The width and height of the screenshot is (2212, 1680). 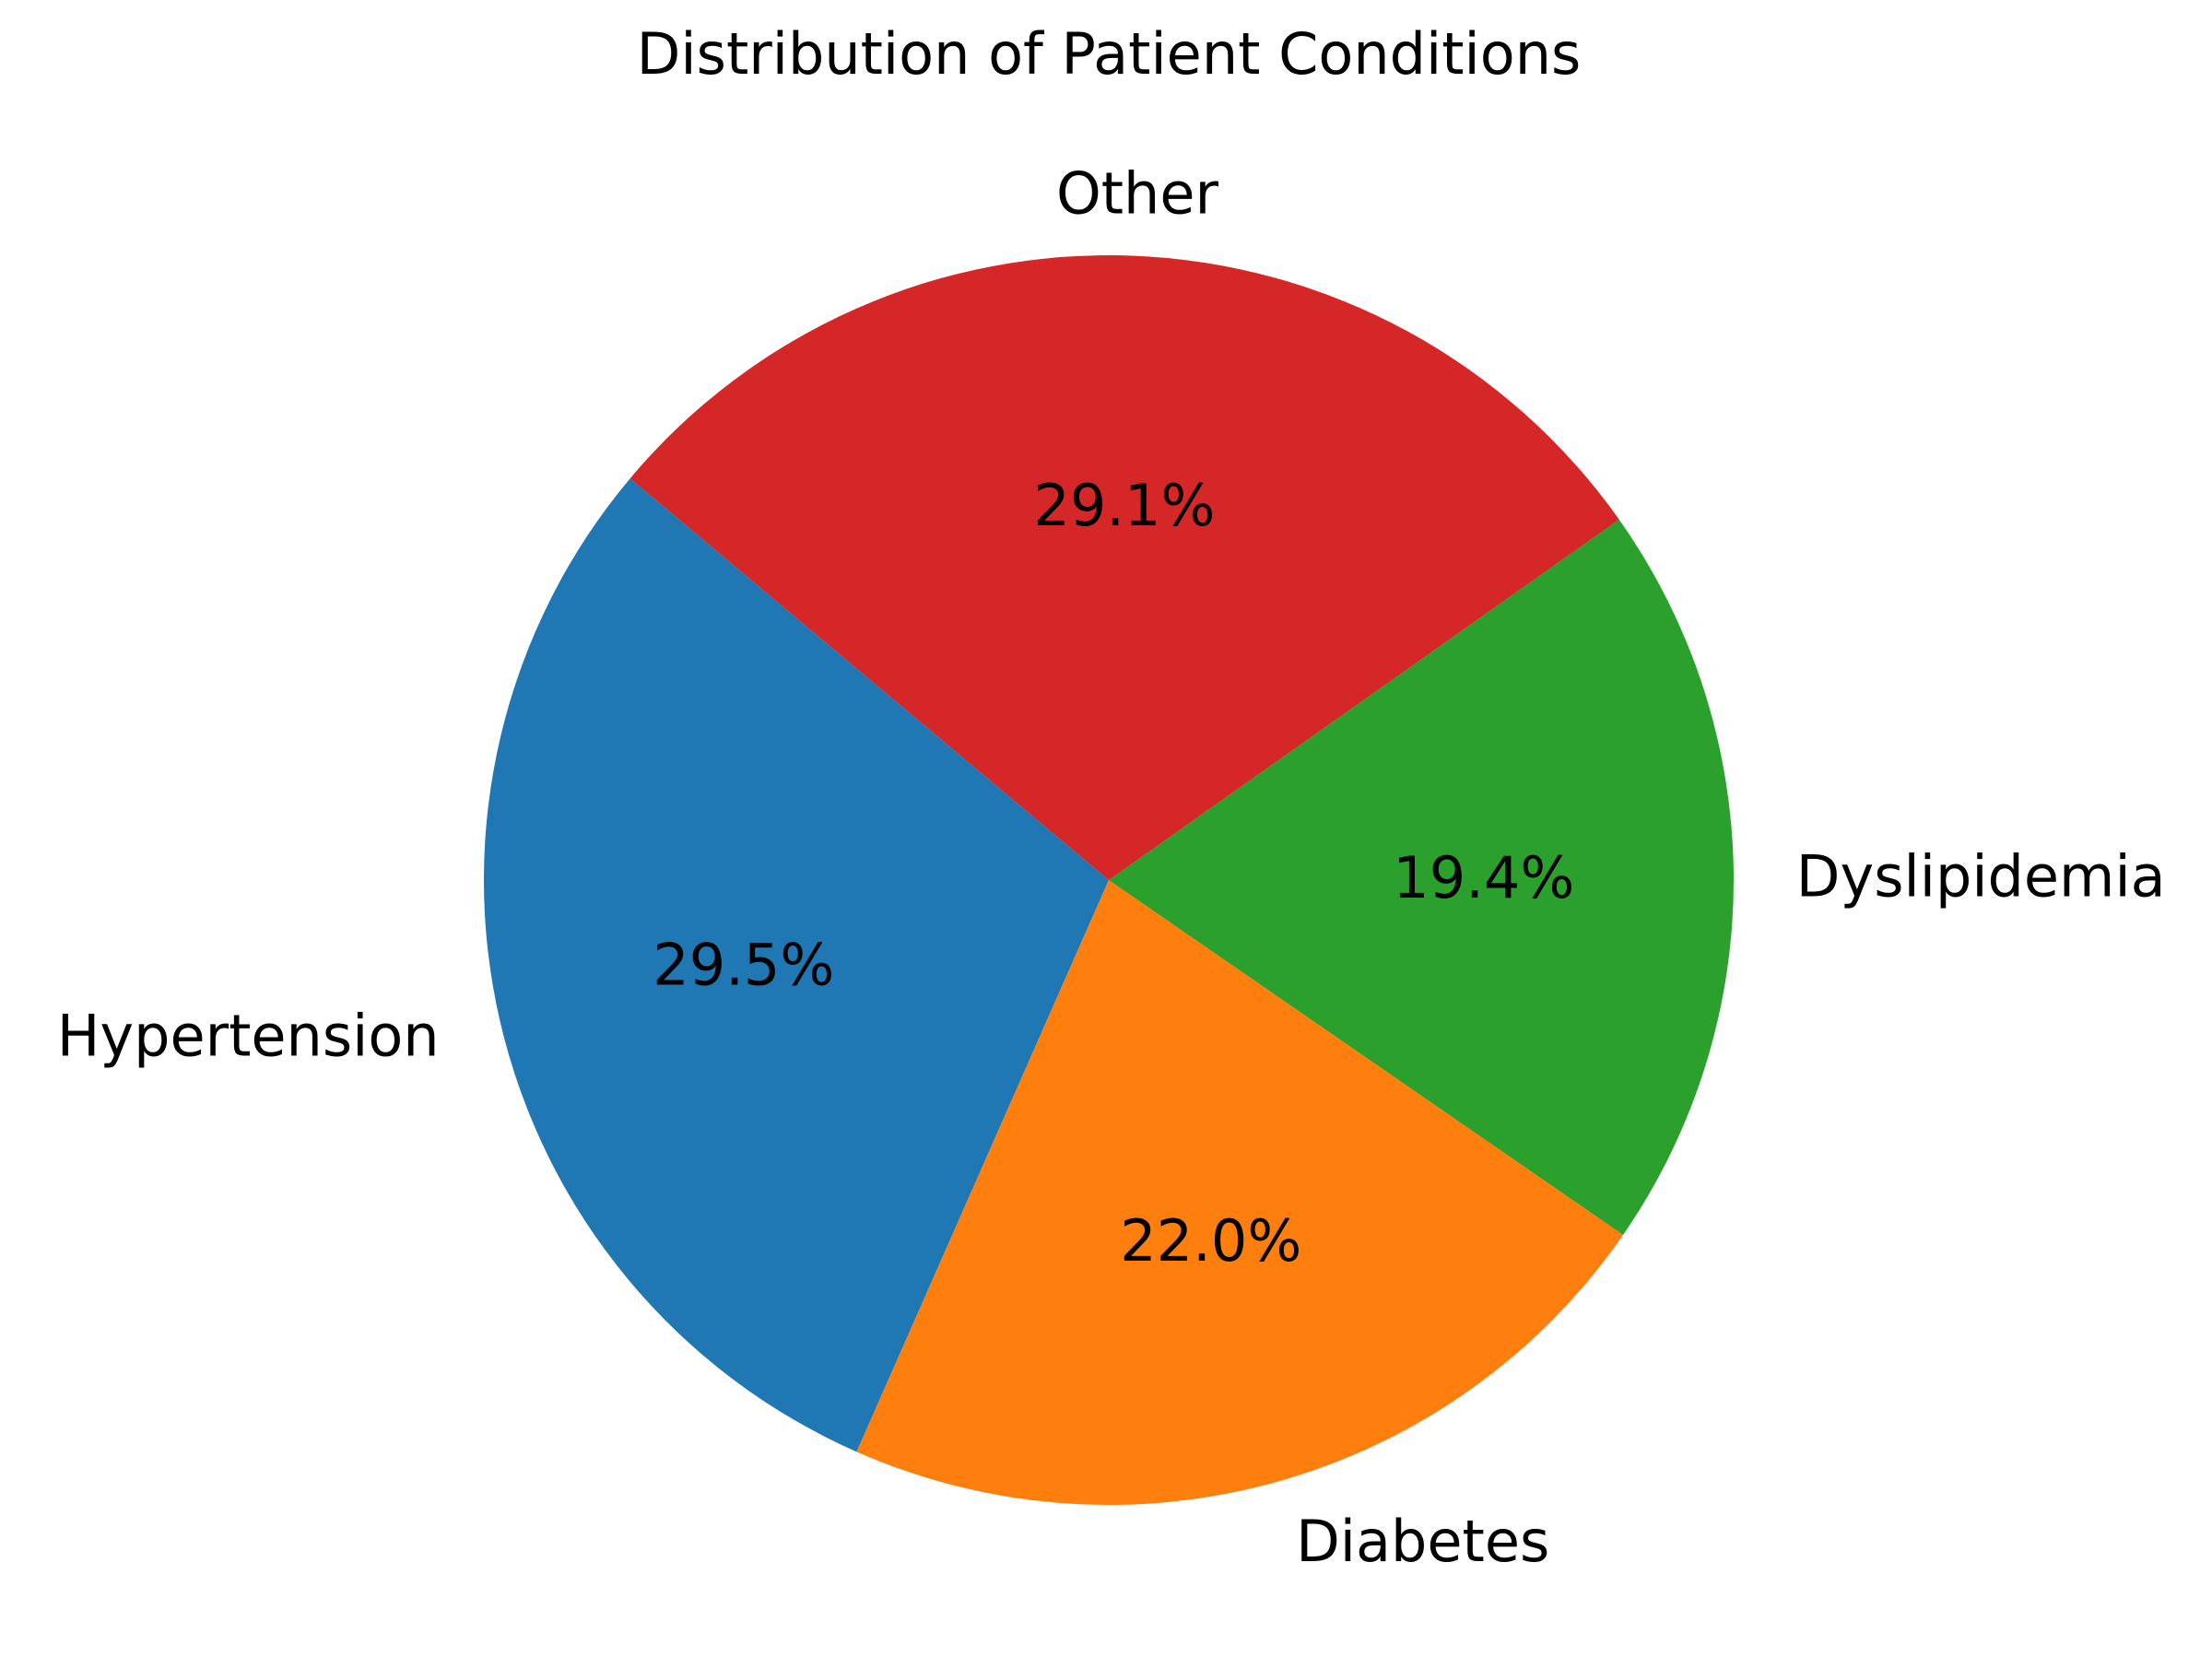 I want to click on slice-percent-dyslipidemia: 19.4%, so click(x=1483, y=877).